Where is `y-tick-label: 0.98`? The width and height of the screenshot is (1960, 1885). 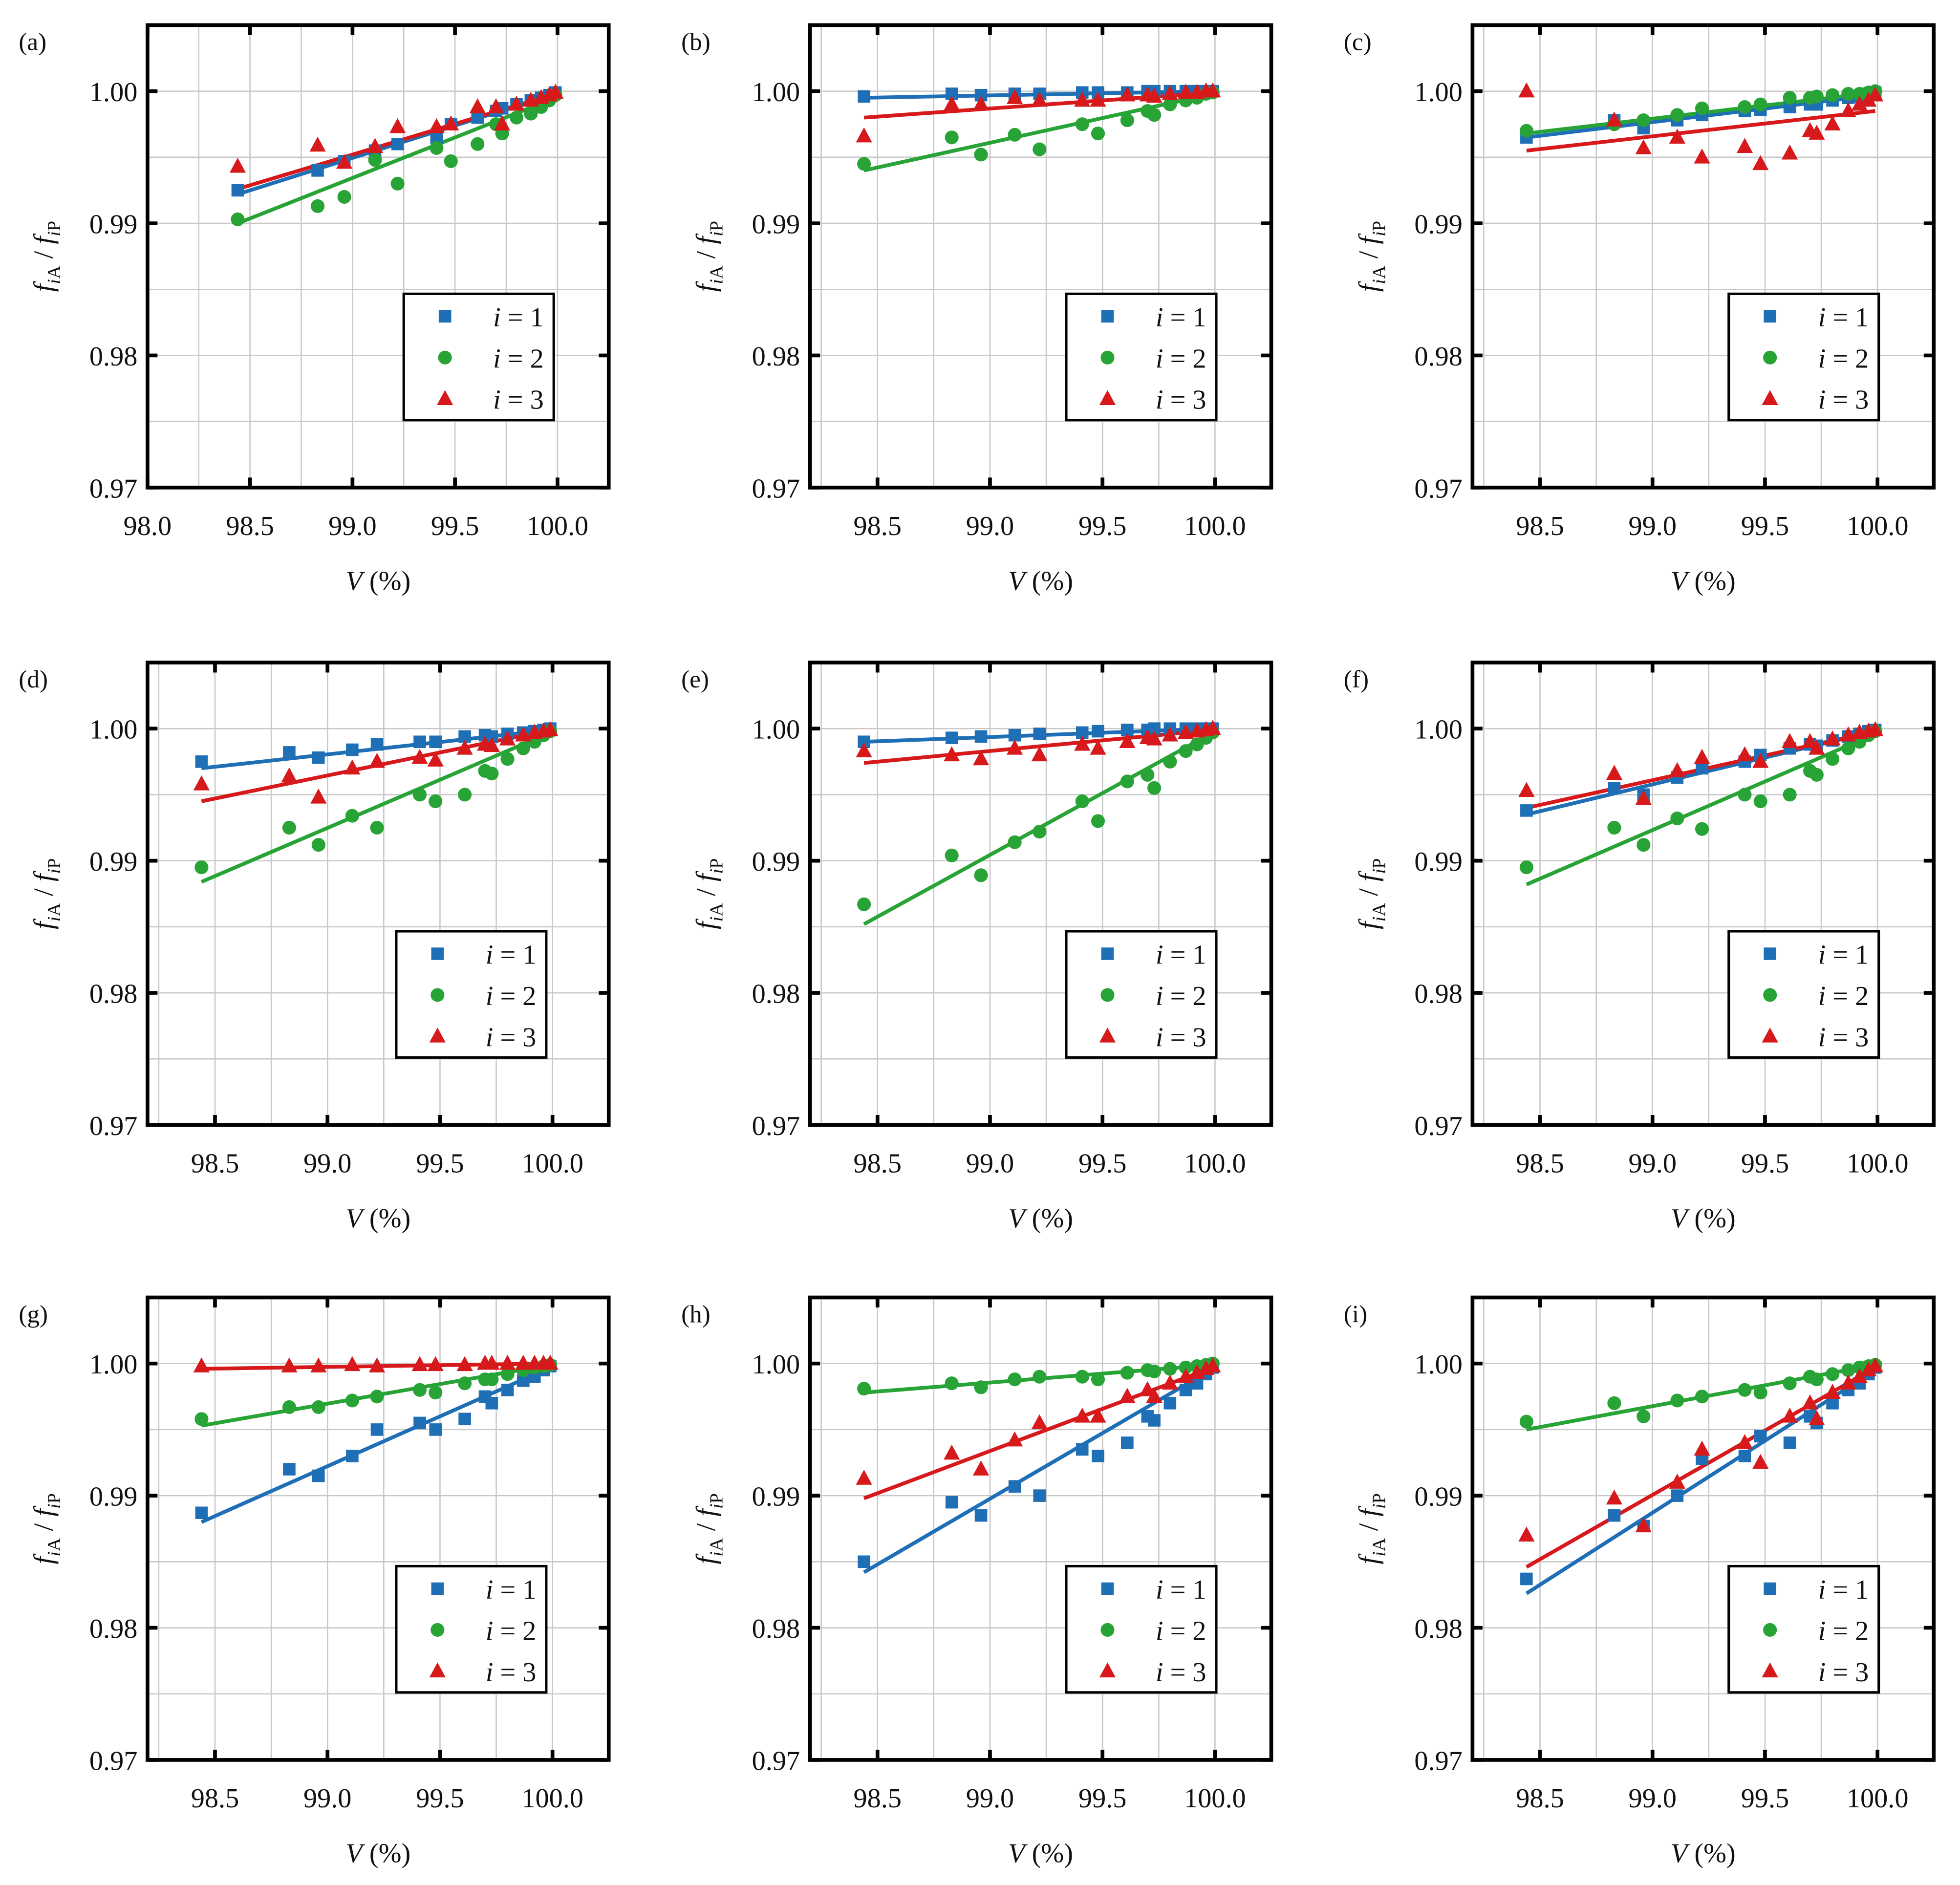 y-tick-label: 0.98 is located at coordinates (113, 1629).